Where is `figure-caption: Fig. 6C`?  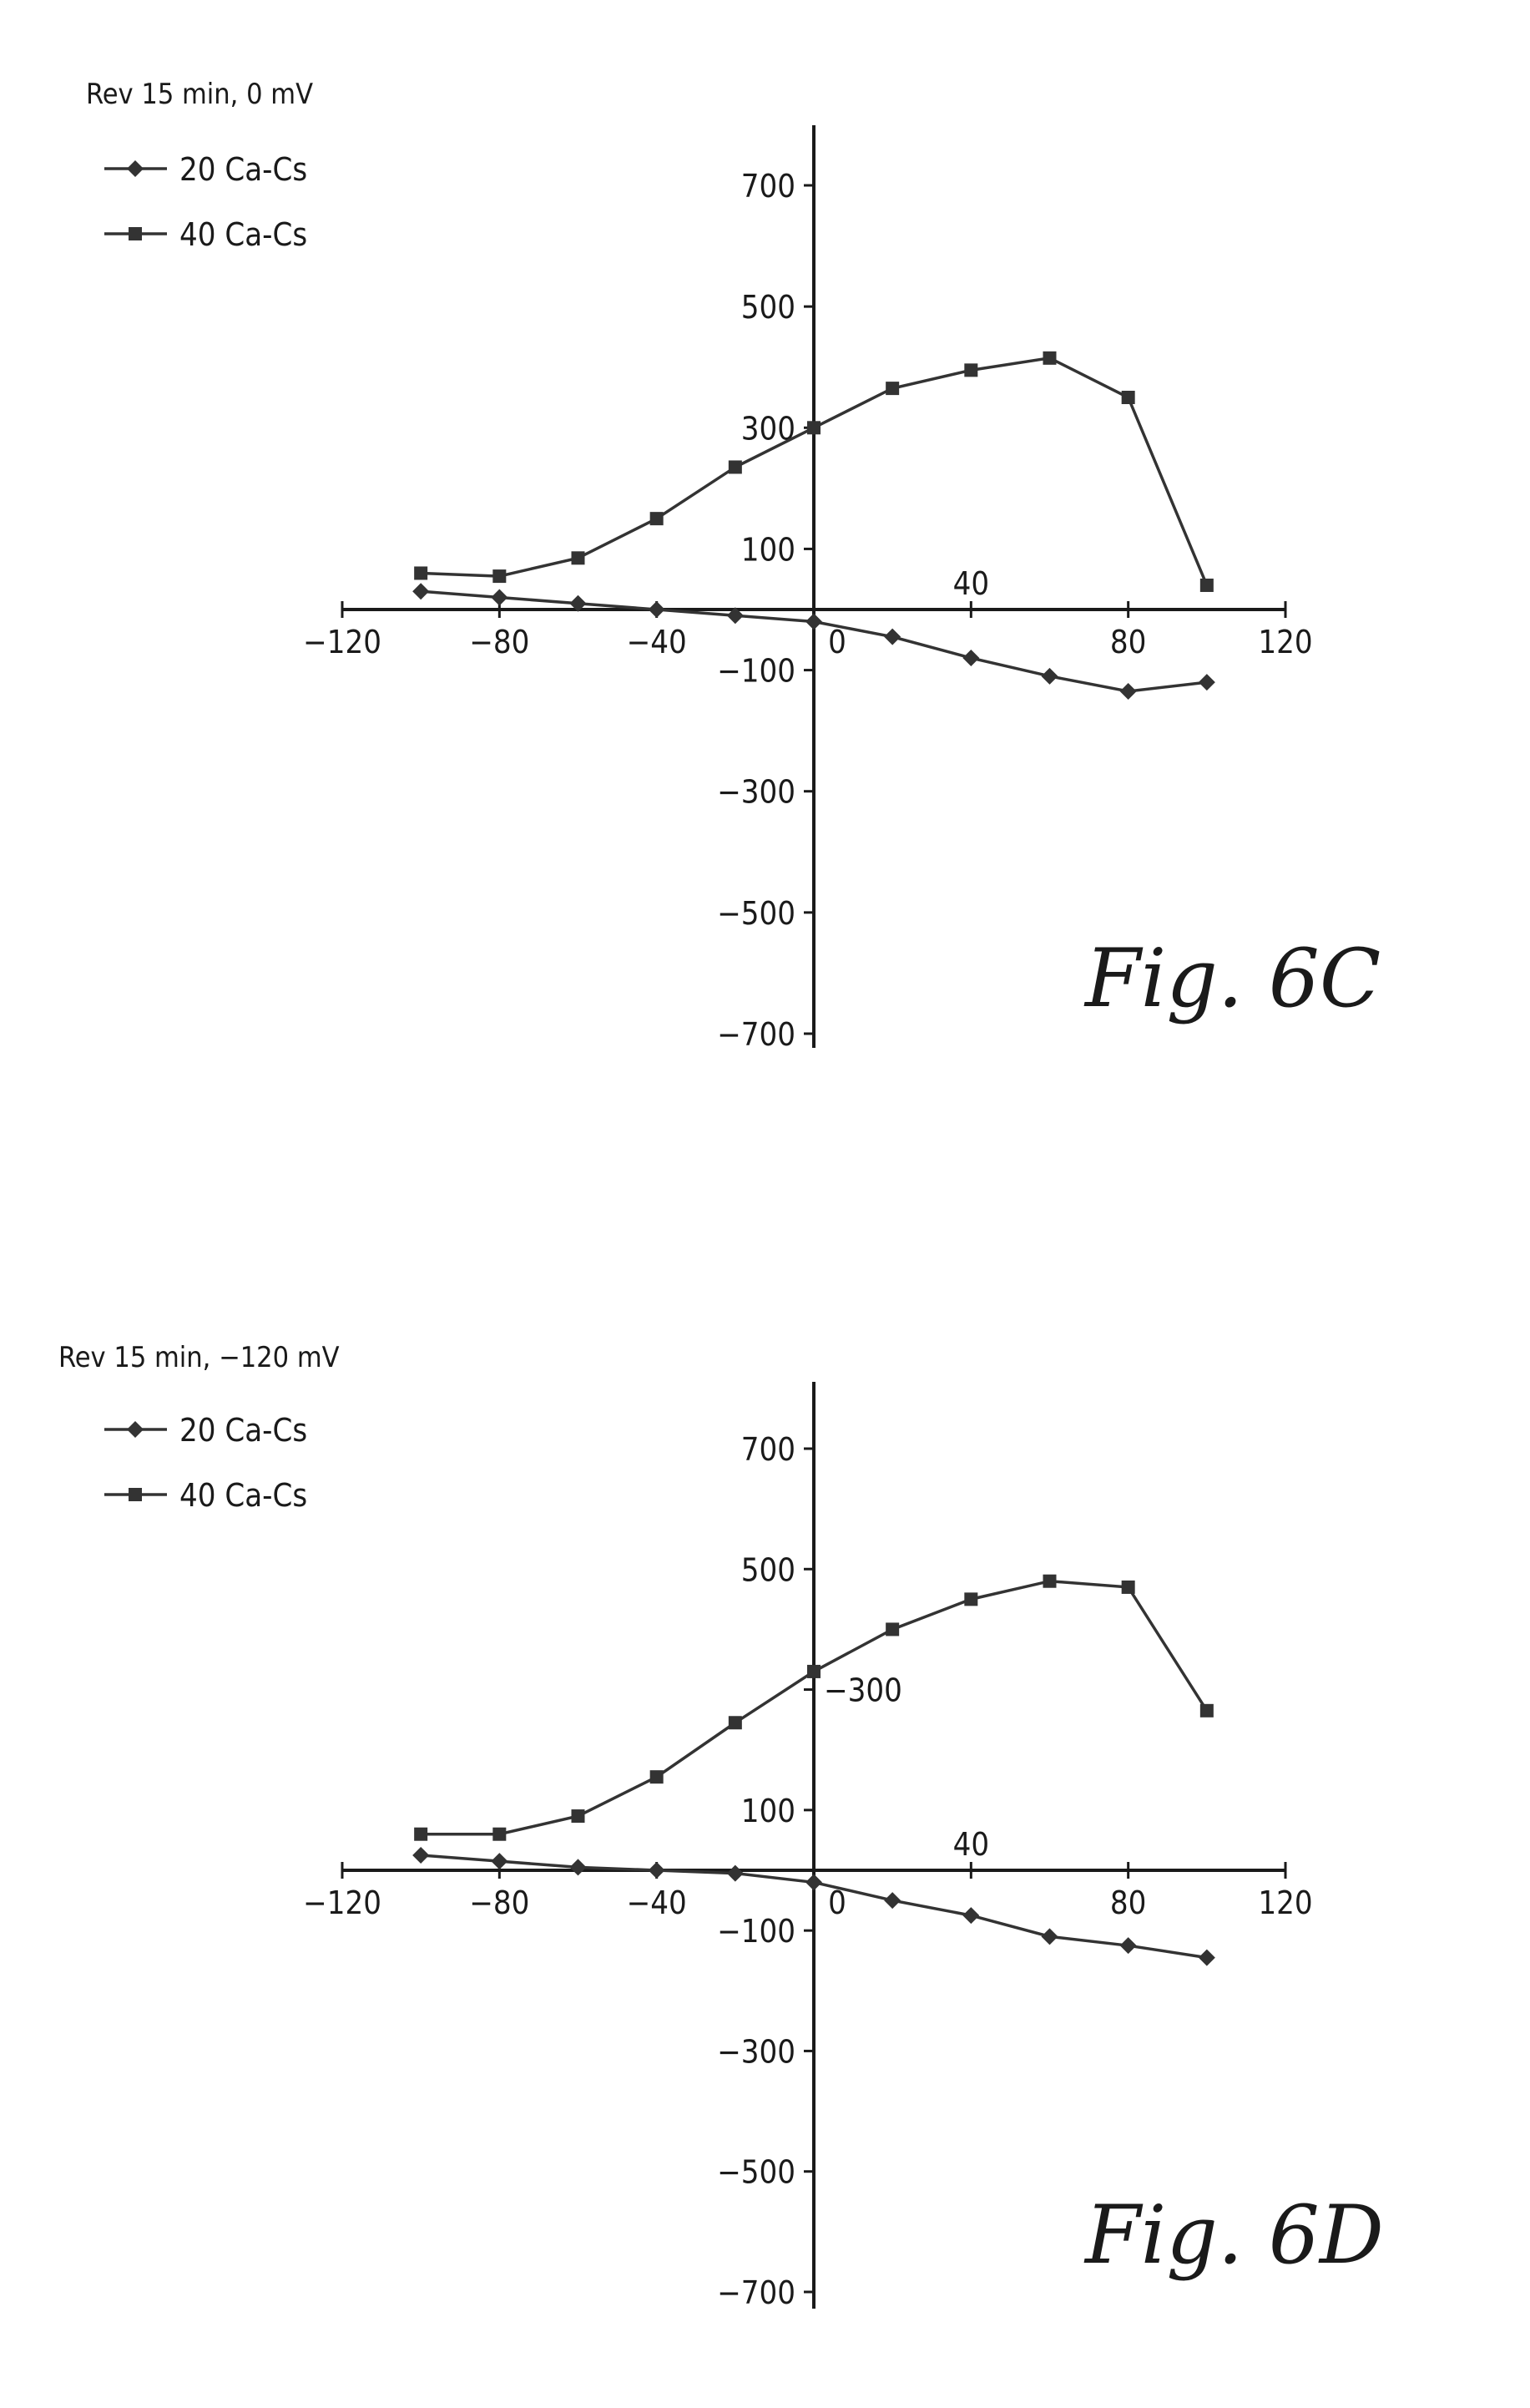
figure-caption: Fig. 6C is located at coordinates (1232, 978).